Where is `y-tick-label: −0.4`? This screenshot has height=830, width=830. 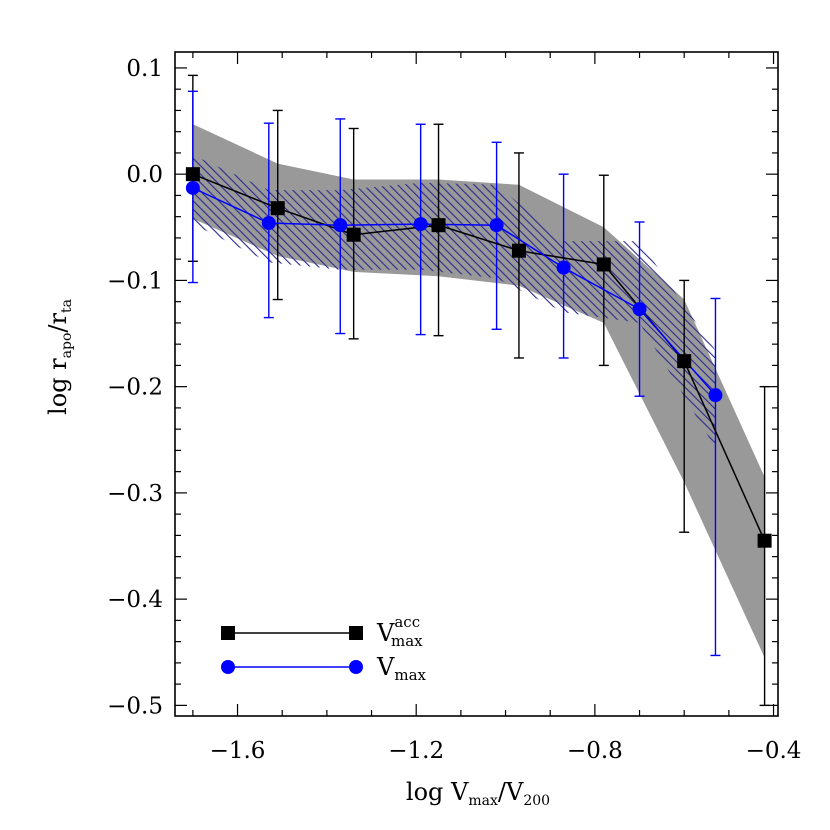
y-tick-label: −0.4 is located at coordinates (135, 600).